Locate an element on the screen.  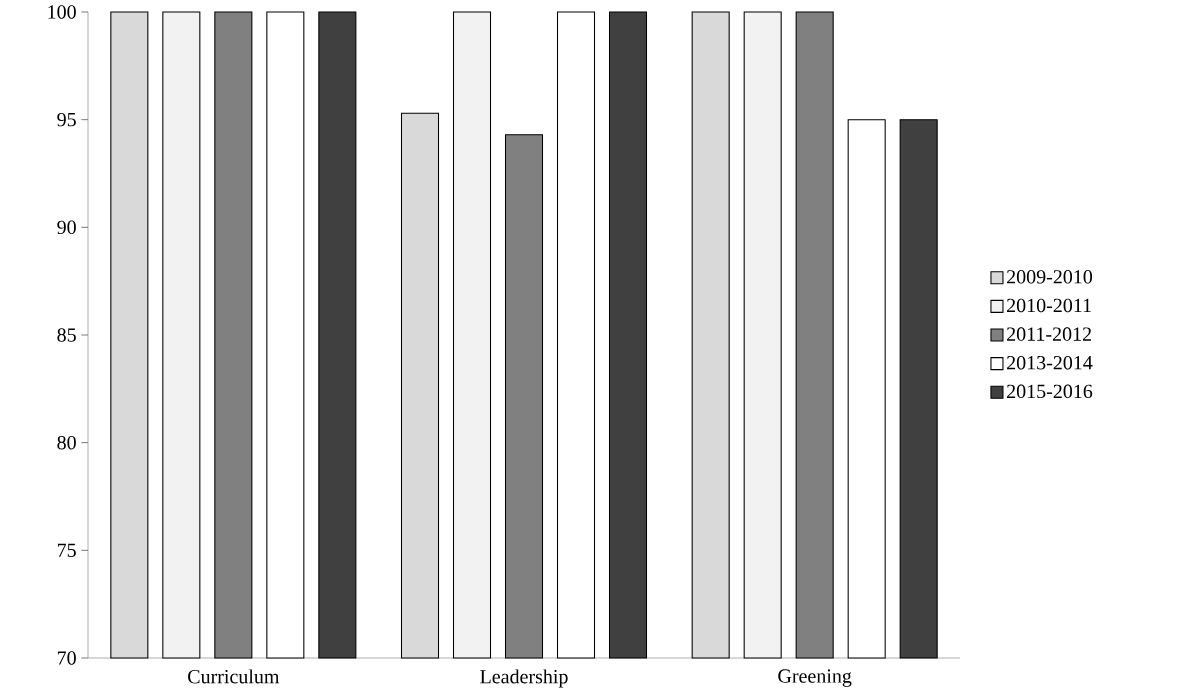
legend-label: 2011-2012 is located at coordinates (1049, 334).